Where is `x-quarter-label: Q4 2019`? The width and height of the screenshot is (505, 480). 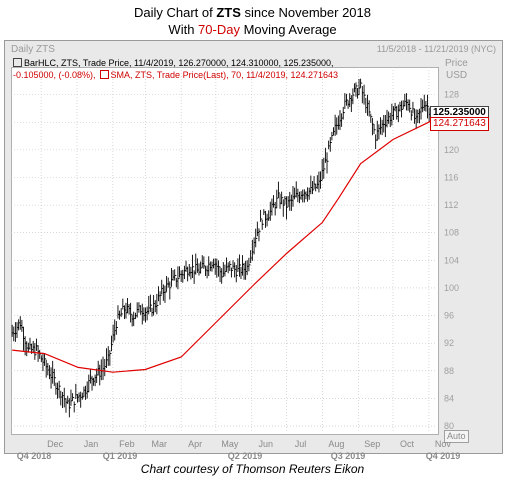 x-quarter-label: Q4 2019 is located at coordinates (443, 456).